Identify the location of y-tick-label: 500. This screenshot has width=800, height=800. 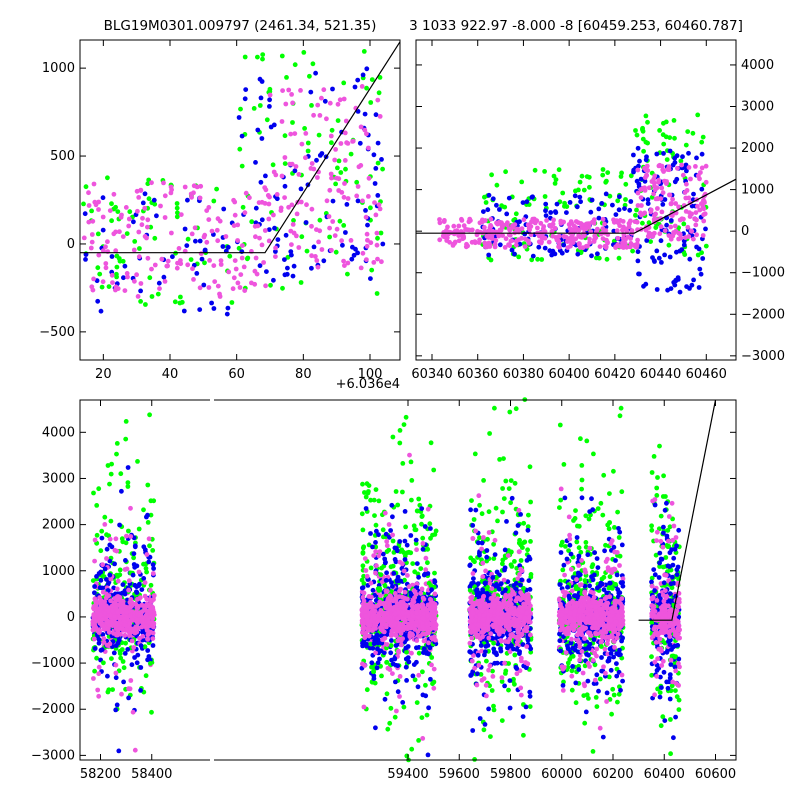
(62, 156).